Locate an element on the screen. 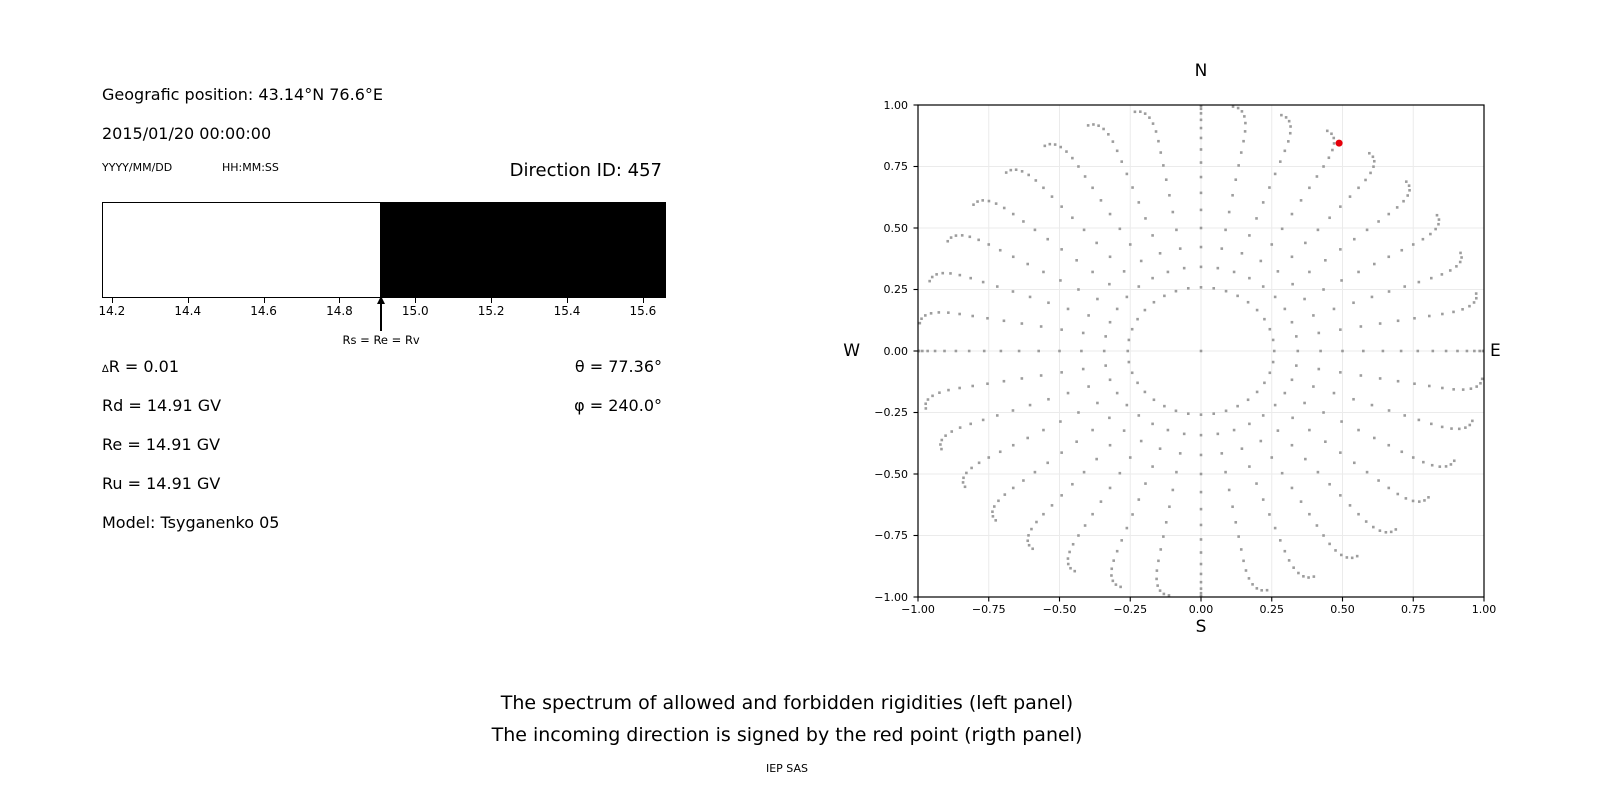 This screenshot has height=800, width=1600. compass-south-label: S is located at coordinates (1201, 627).